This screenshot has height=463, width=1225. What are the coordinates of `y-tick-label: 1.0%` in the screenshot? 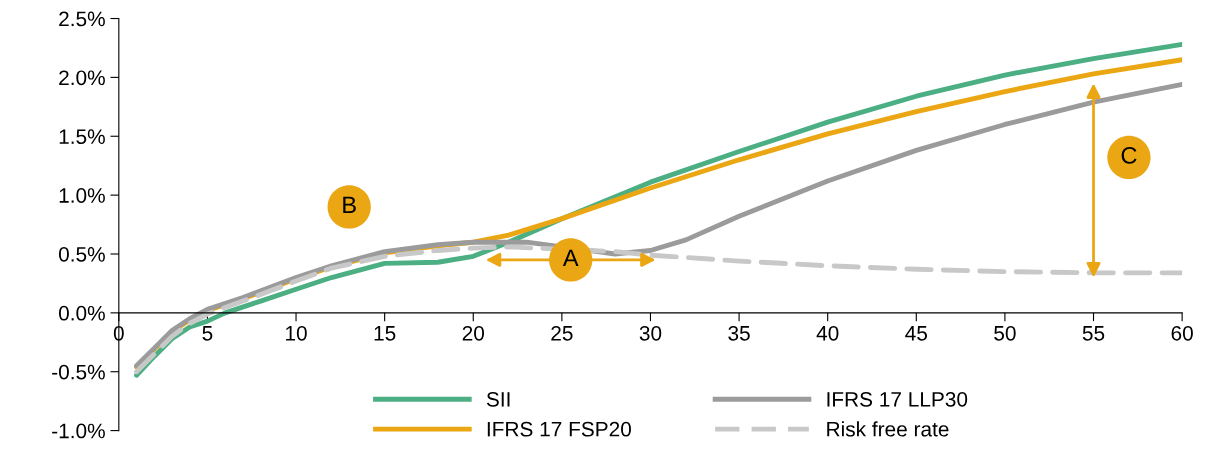 It's located at (82, 195).